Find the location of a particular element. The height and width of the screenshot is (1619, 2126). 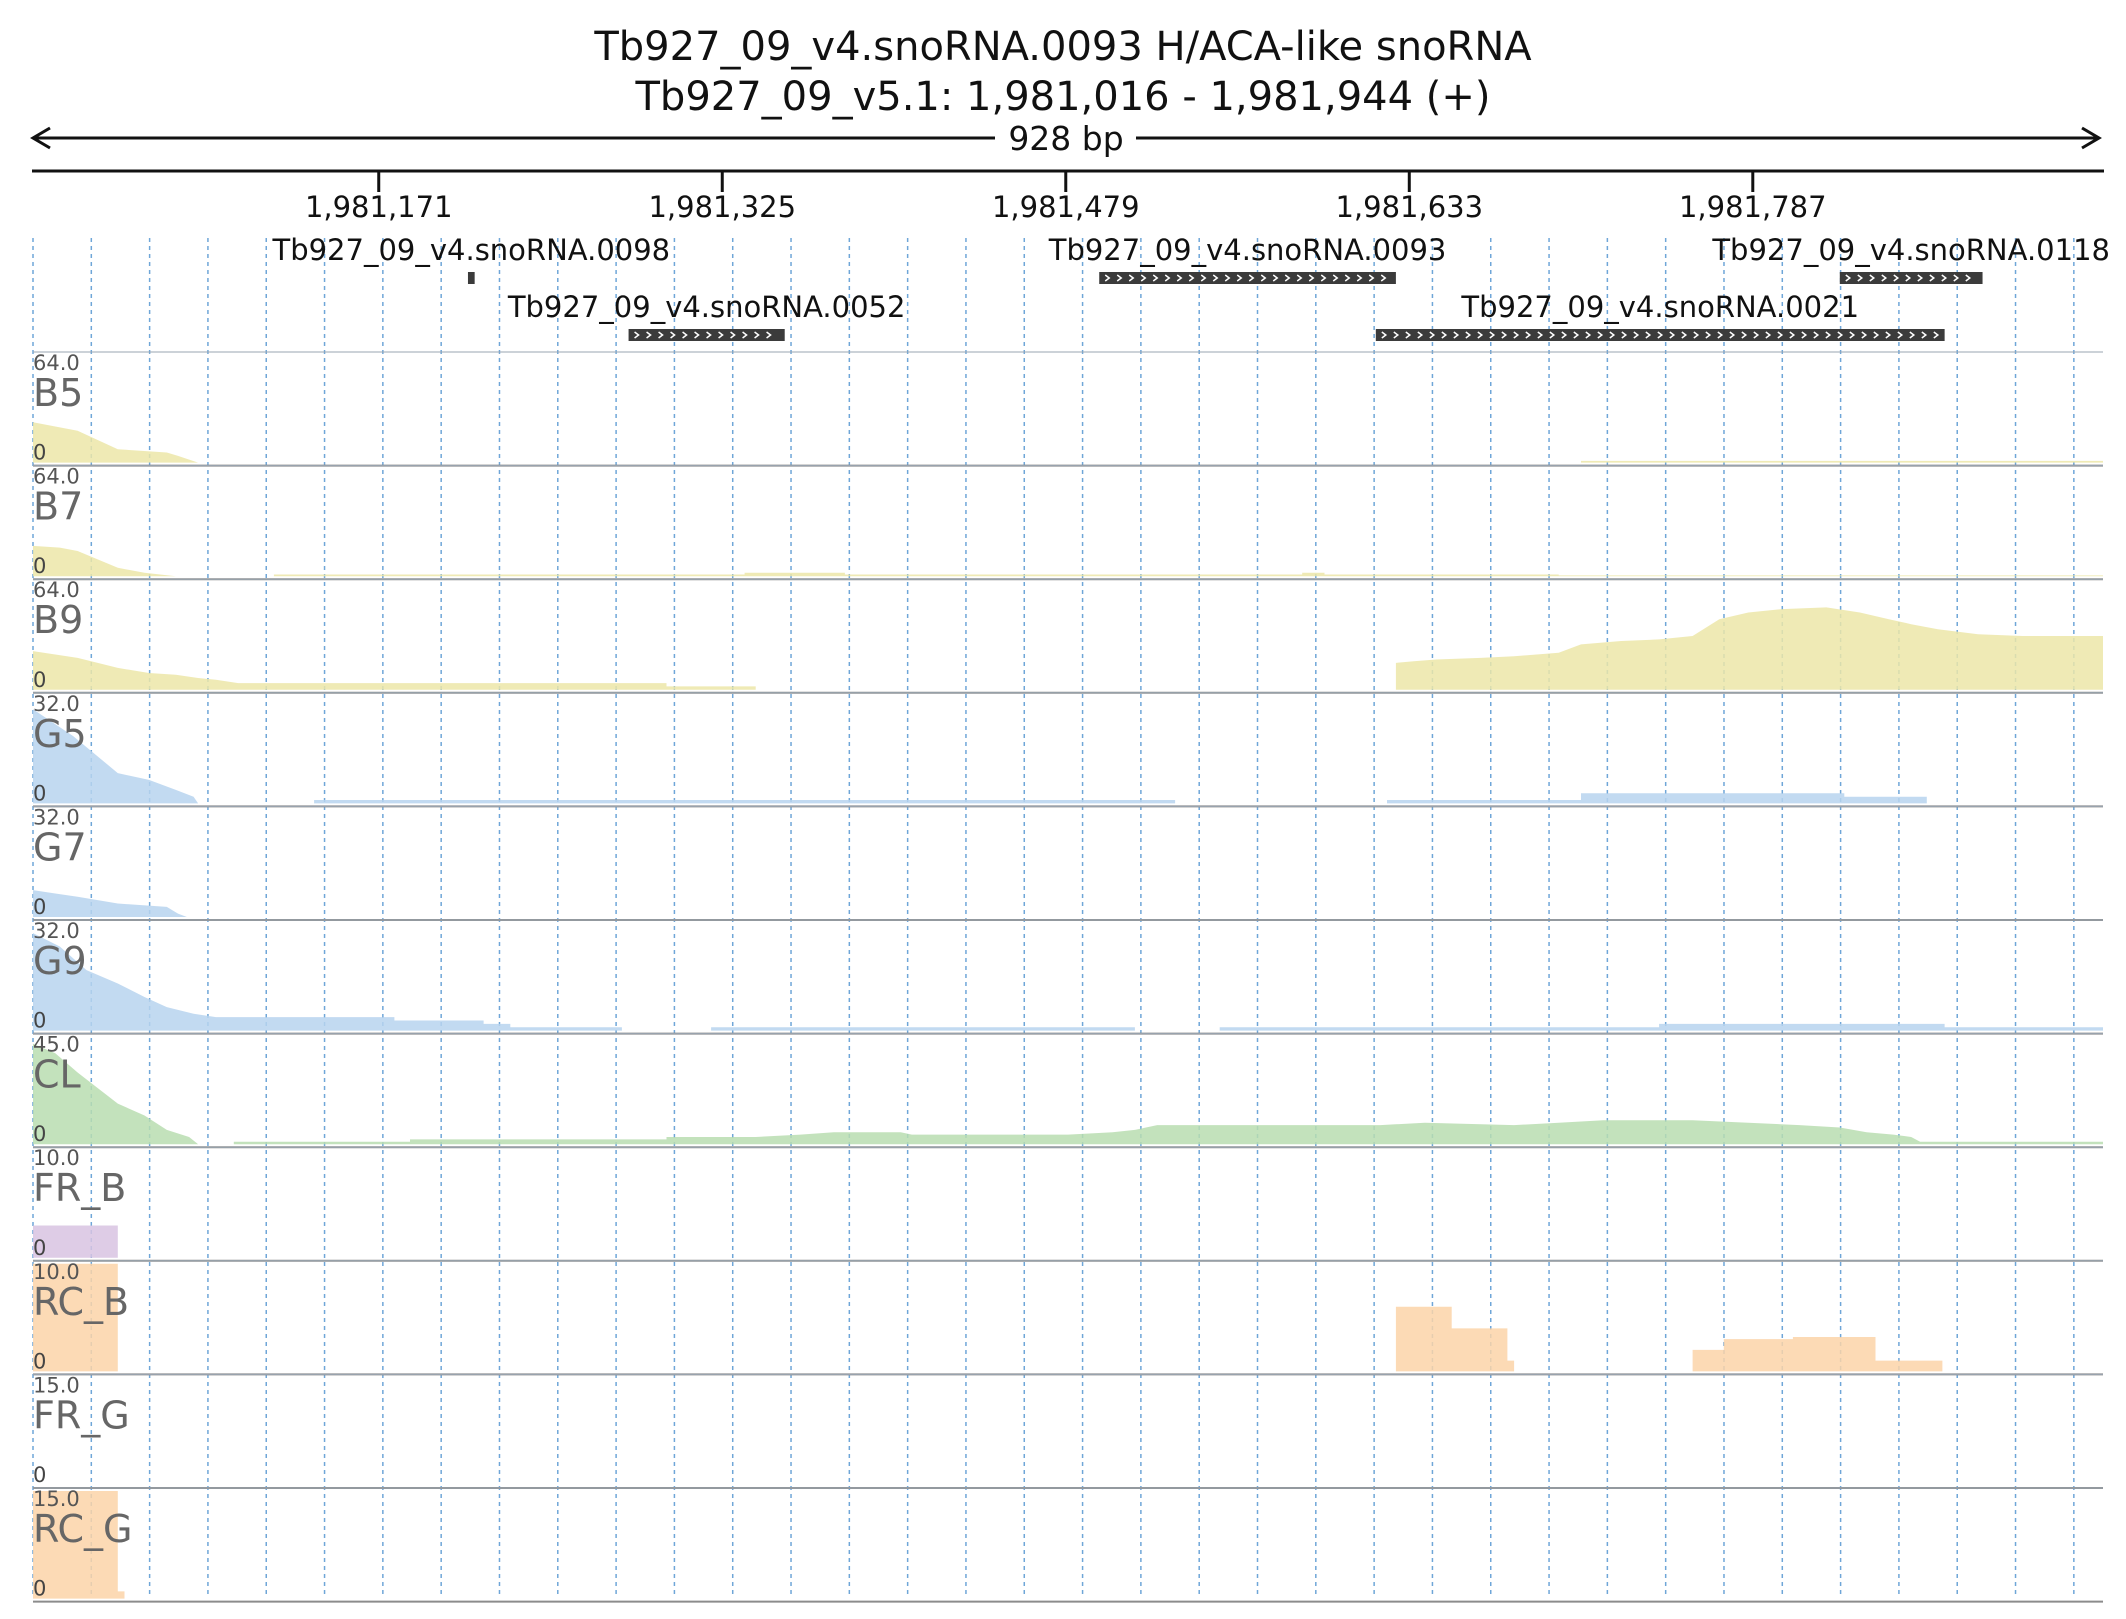

feature-Tb927_09_v4.snoRNA.0093: Tb927_09_v4.snoRNA.0093 is located at coordinates (1247, 258).